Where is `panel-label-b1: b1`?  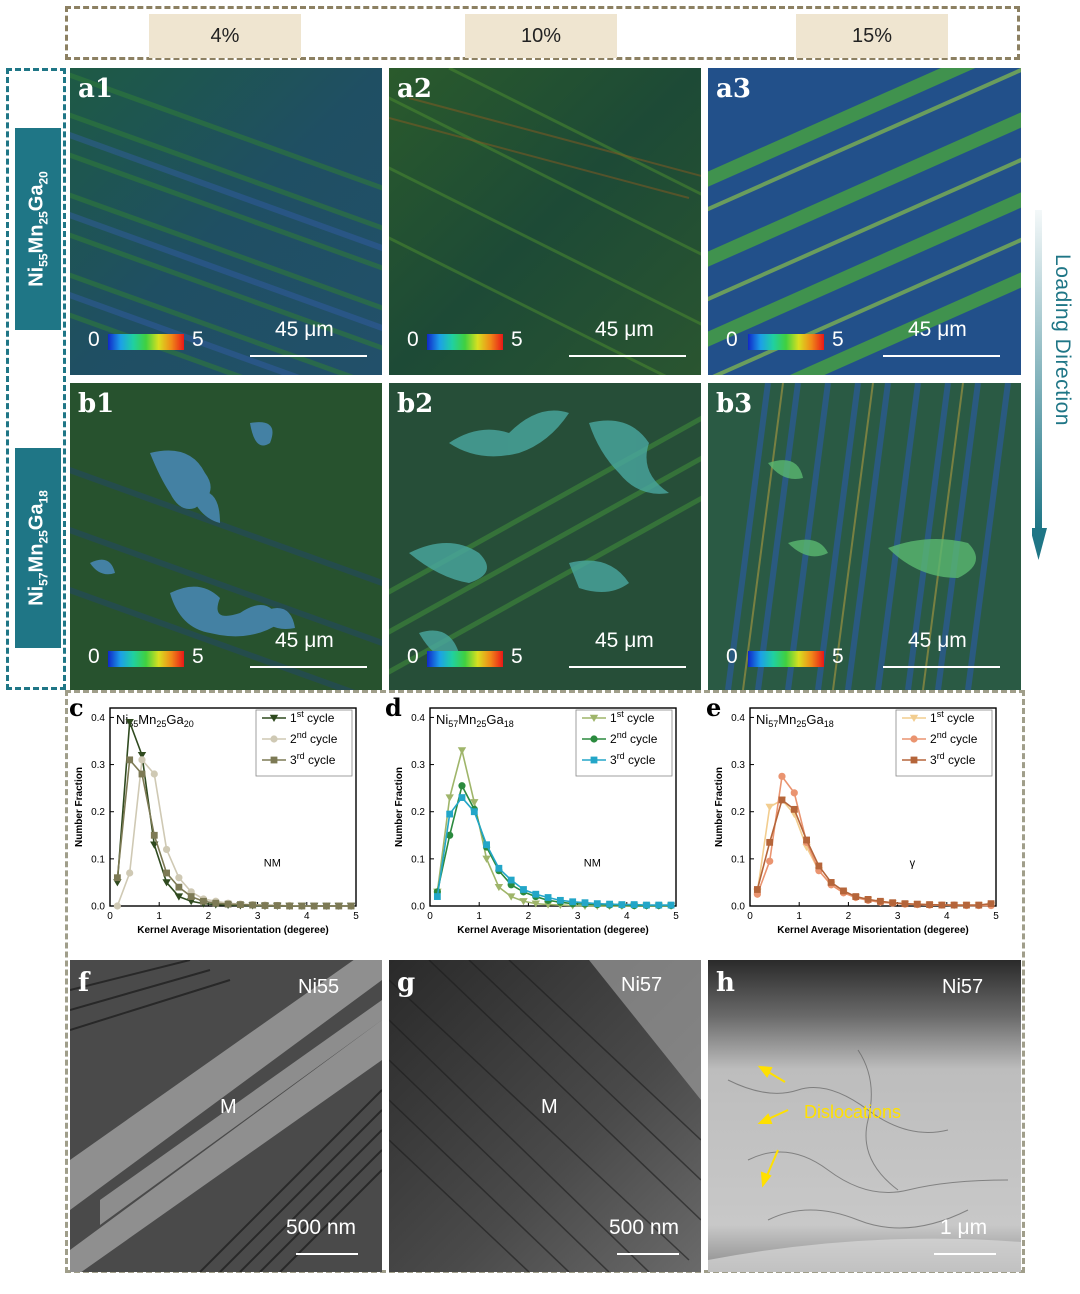
panel-label-b1: b1 is located at coordinates (96, 404).